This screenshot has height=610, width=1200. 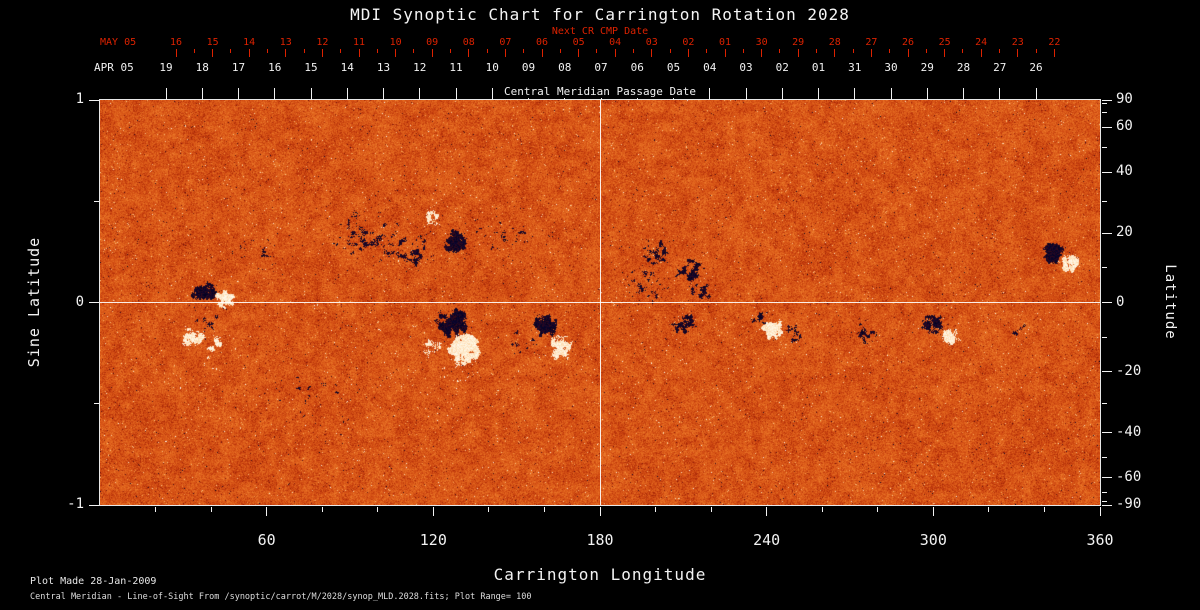 I want to click on next-cr-date-label: 15, so click(x=212, y=42).